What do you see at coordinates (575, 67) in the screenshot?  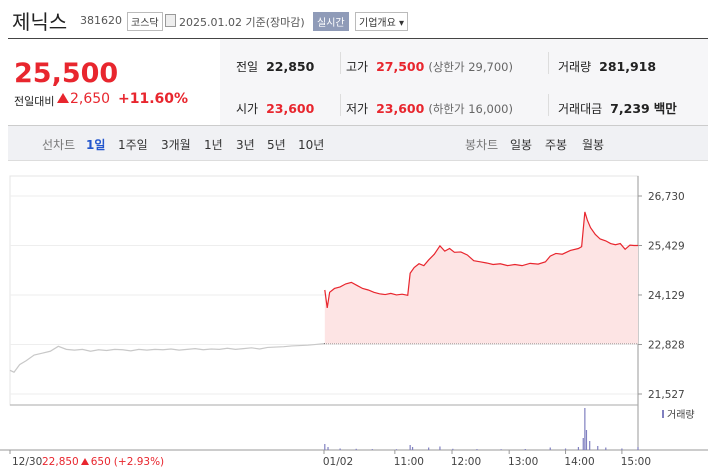 I see `item-label: 거래량` at bounding box center [575, 67].